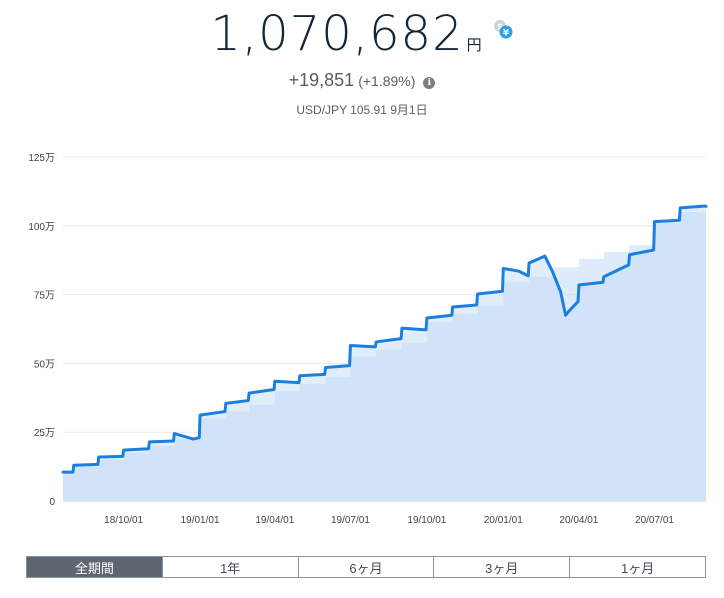 Image resolution: width=724 pixels, height=598 pixels. Describe the element at coordinates (321, 80) in the screenshot. I see `change-amount: +19,851` at that location.